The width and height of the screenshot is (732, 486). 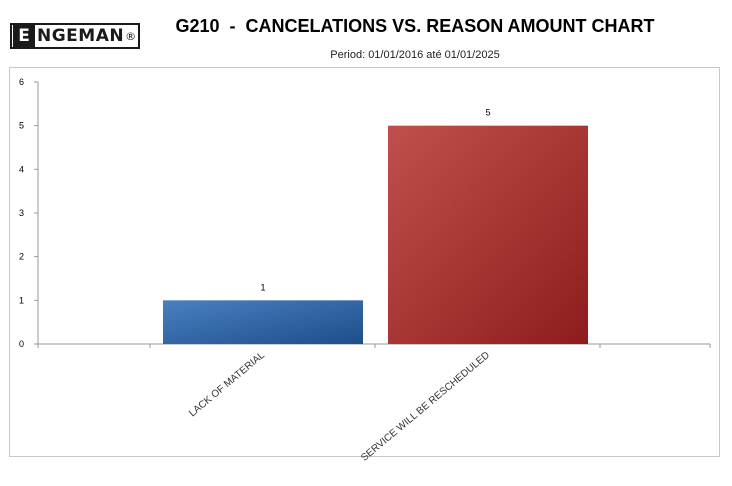 What do you see at coordinates (131, 36) in the screenshot?
I see `registered-mark: ®` at bounding box center [131, 36].